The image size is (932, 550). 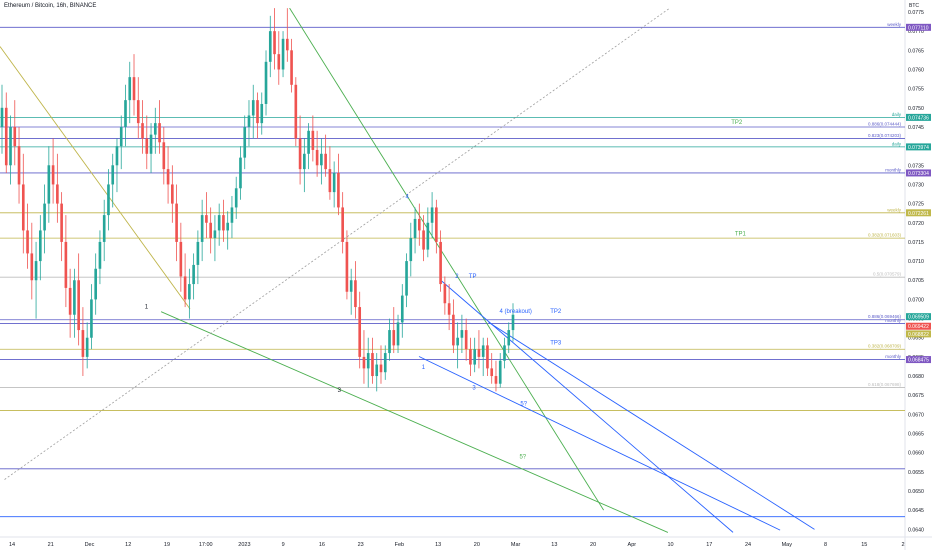 I want to click on price-tag-label: 0.069422, so click(x=918, y=327).